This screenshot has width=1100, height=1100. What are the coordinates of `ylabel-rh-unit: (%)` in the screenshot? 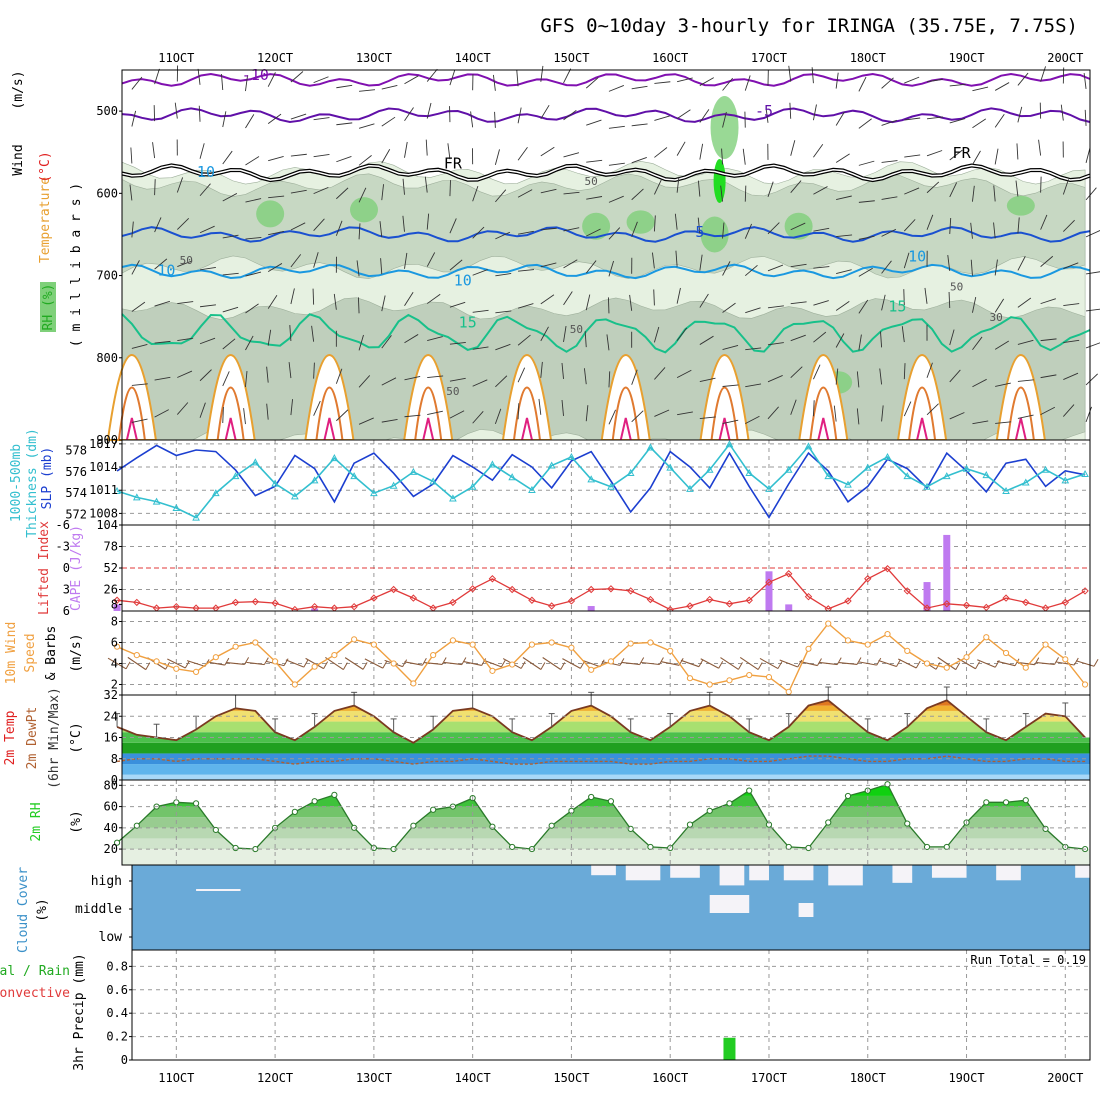 It's located at (76, 821).